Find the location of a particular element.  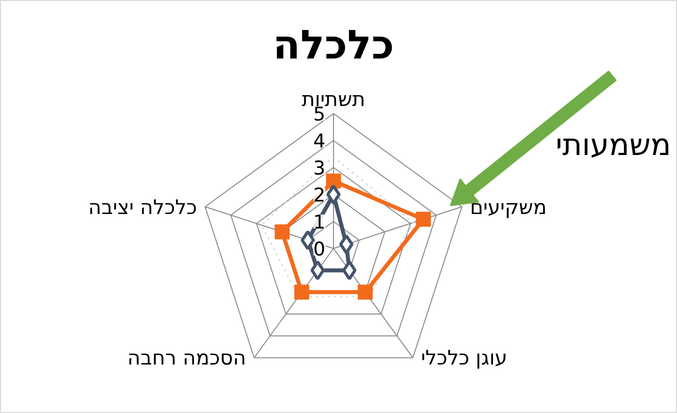

y-tick-label: 2 is located at coordinates (319, 195).